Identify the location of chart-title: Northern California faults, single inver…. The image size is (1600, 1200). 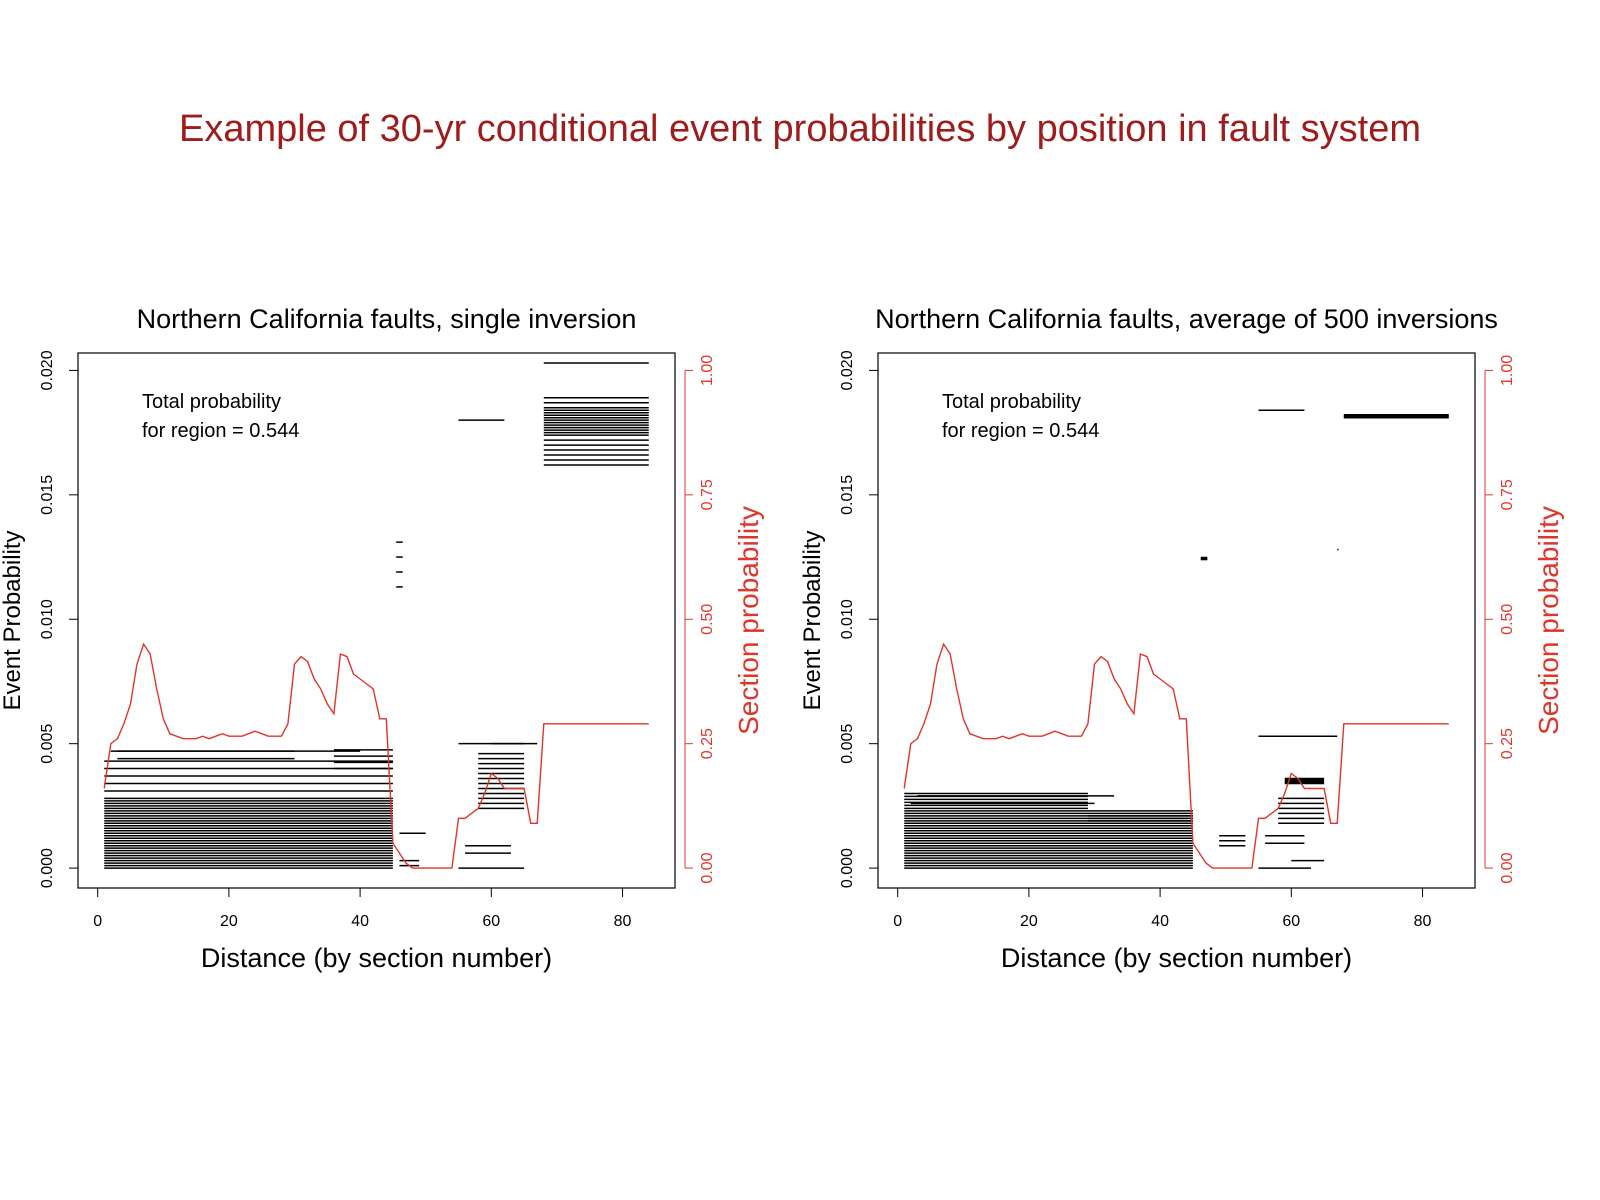
(387, 319).